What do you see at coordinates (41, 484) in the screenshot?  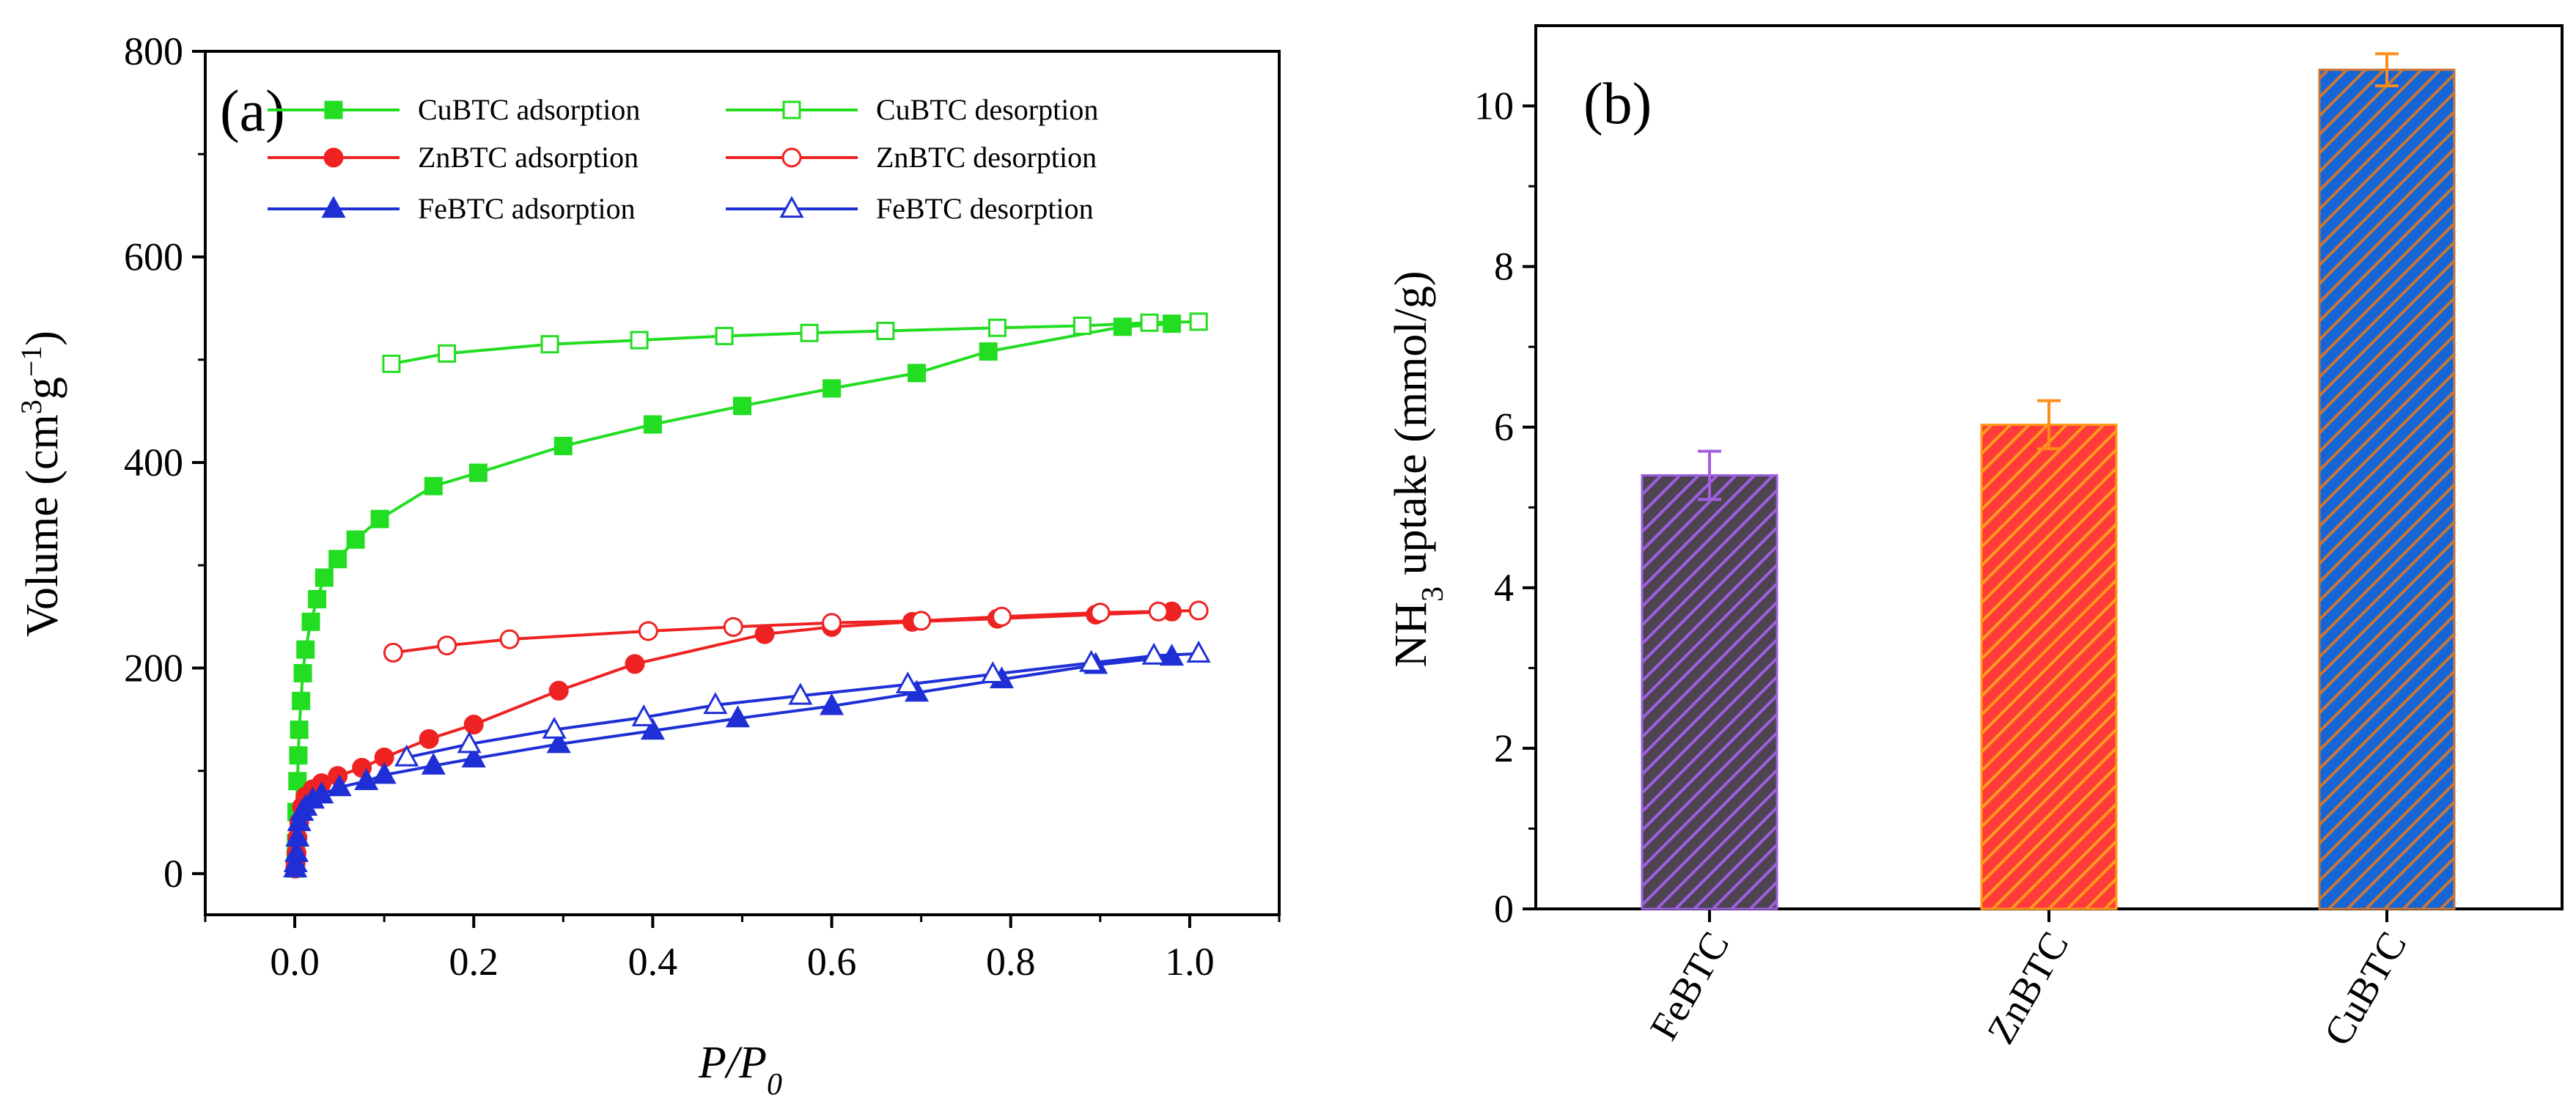 I see `y-axis-title-a: Volume (cm3g−1)` at bounding box center [41, 484].